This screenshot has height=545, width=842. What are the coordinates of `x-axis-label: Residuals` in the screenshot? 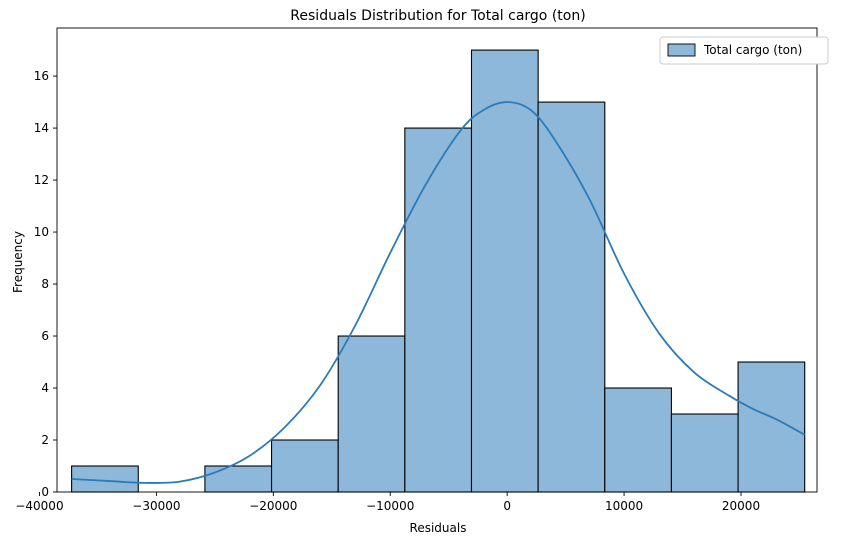 It's located at (438, 528).